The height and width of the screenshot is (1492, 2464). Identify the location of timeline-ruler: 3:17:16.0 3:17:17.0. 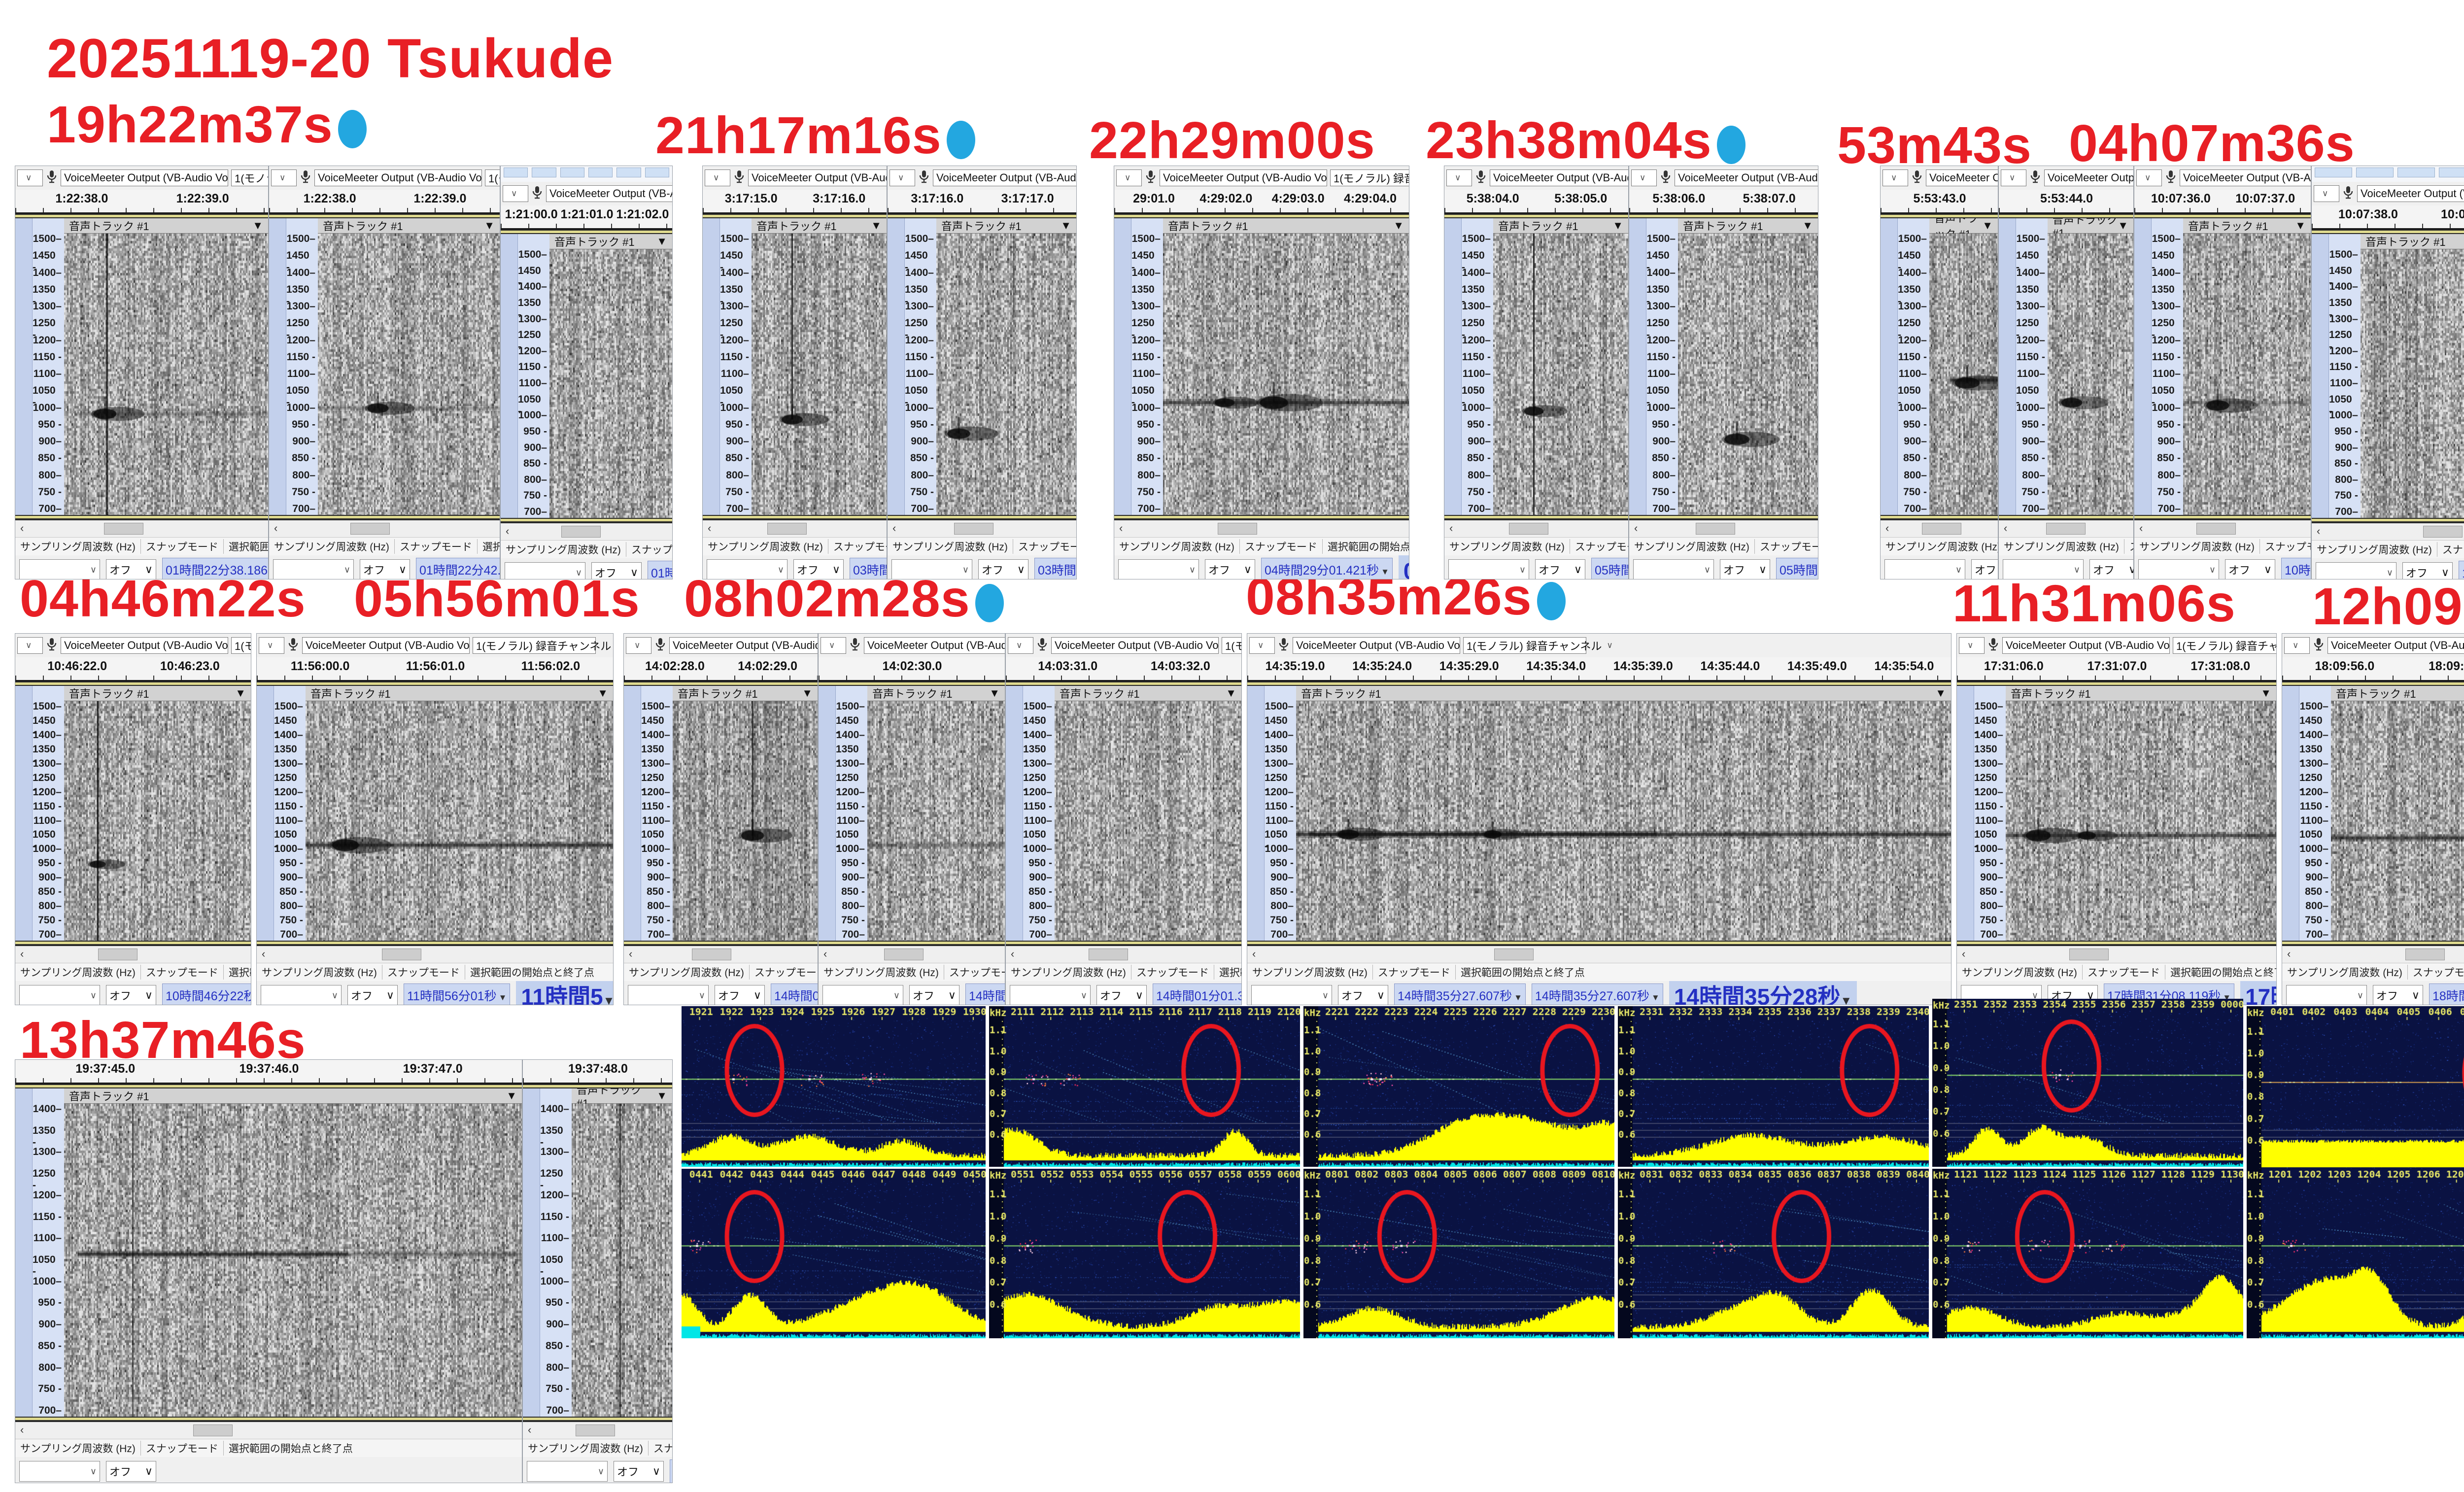
(982, 202).